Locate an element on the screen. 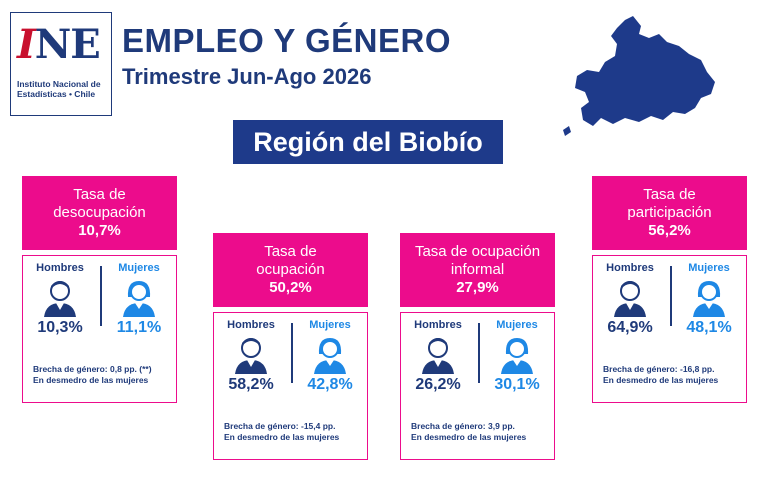 The height and width of the screenshot is (480, 768). women-column: Mujeres 48,1% is located at coordinates (709, 299).